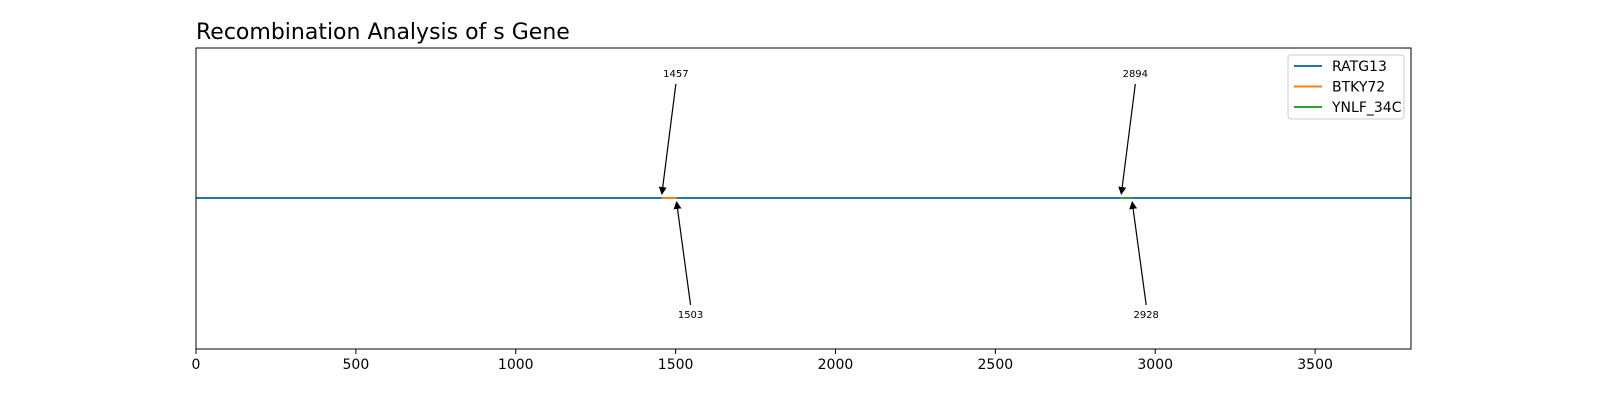  What do you see at coordinates (516, 365) in the screenshot?
I see `x-tick-label-2: 1000` at bounding box center [516, 365].